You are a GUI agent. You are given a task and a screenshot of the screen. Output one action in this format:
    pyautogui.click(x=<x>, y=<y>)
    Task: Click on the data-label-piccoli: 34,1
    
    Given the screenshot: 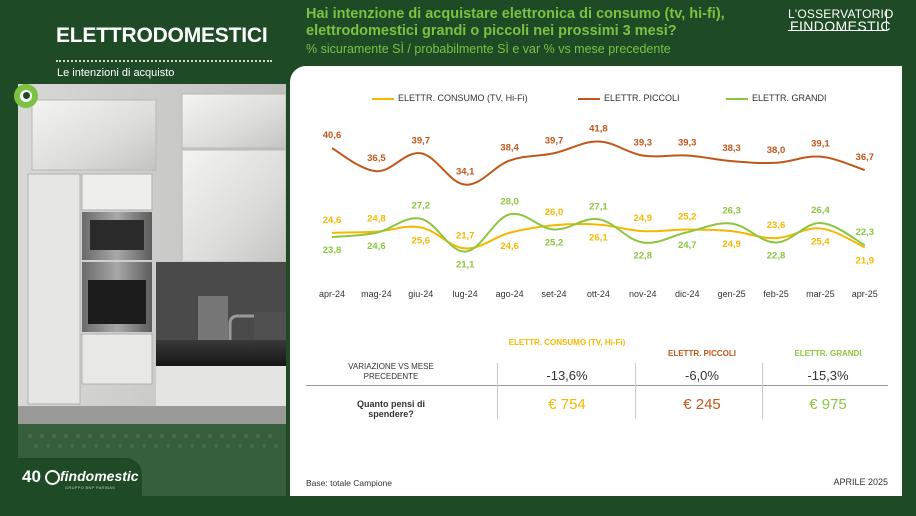 What is the action you would take?
    pyautogui.click(x=465, y=172)
    